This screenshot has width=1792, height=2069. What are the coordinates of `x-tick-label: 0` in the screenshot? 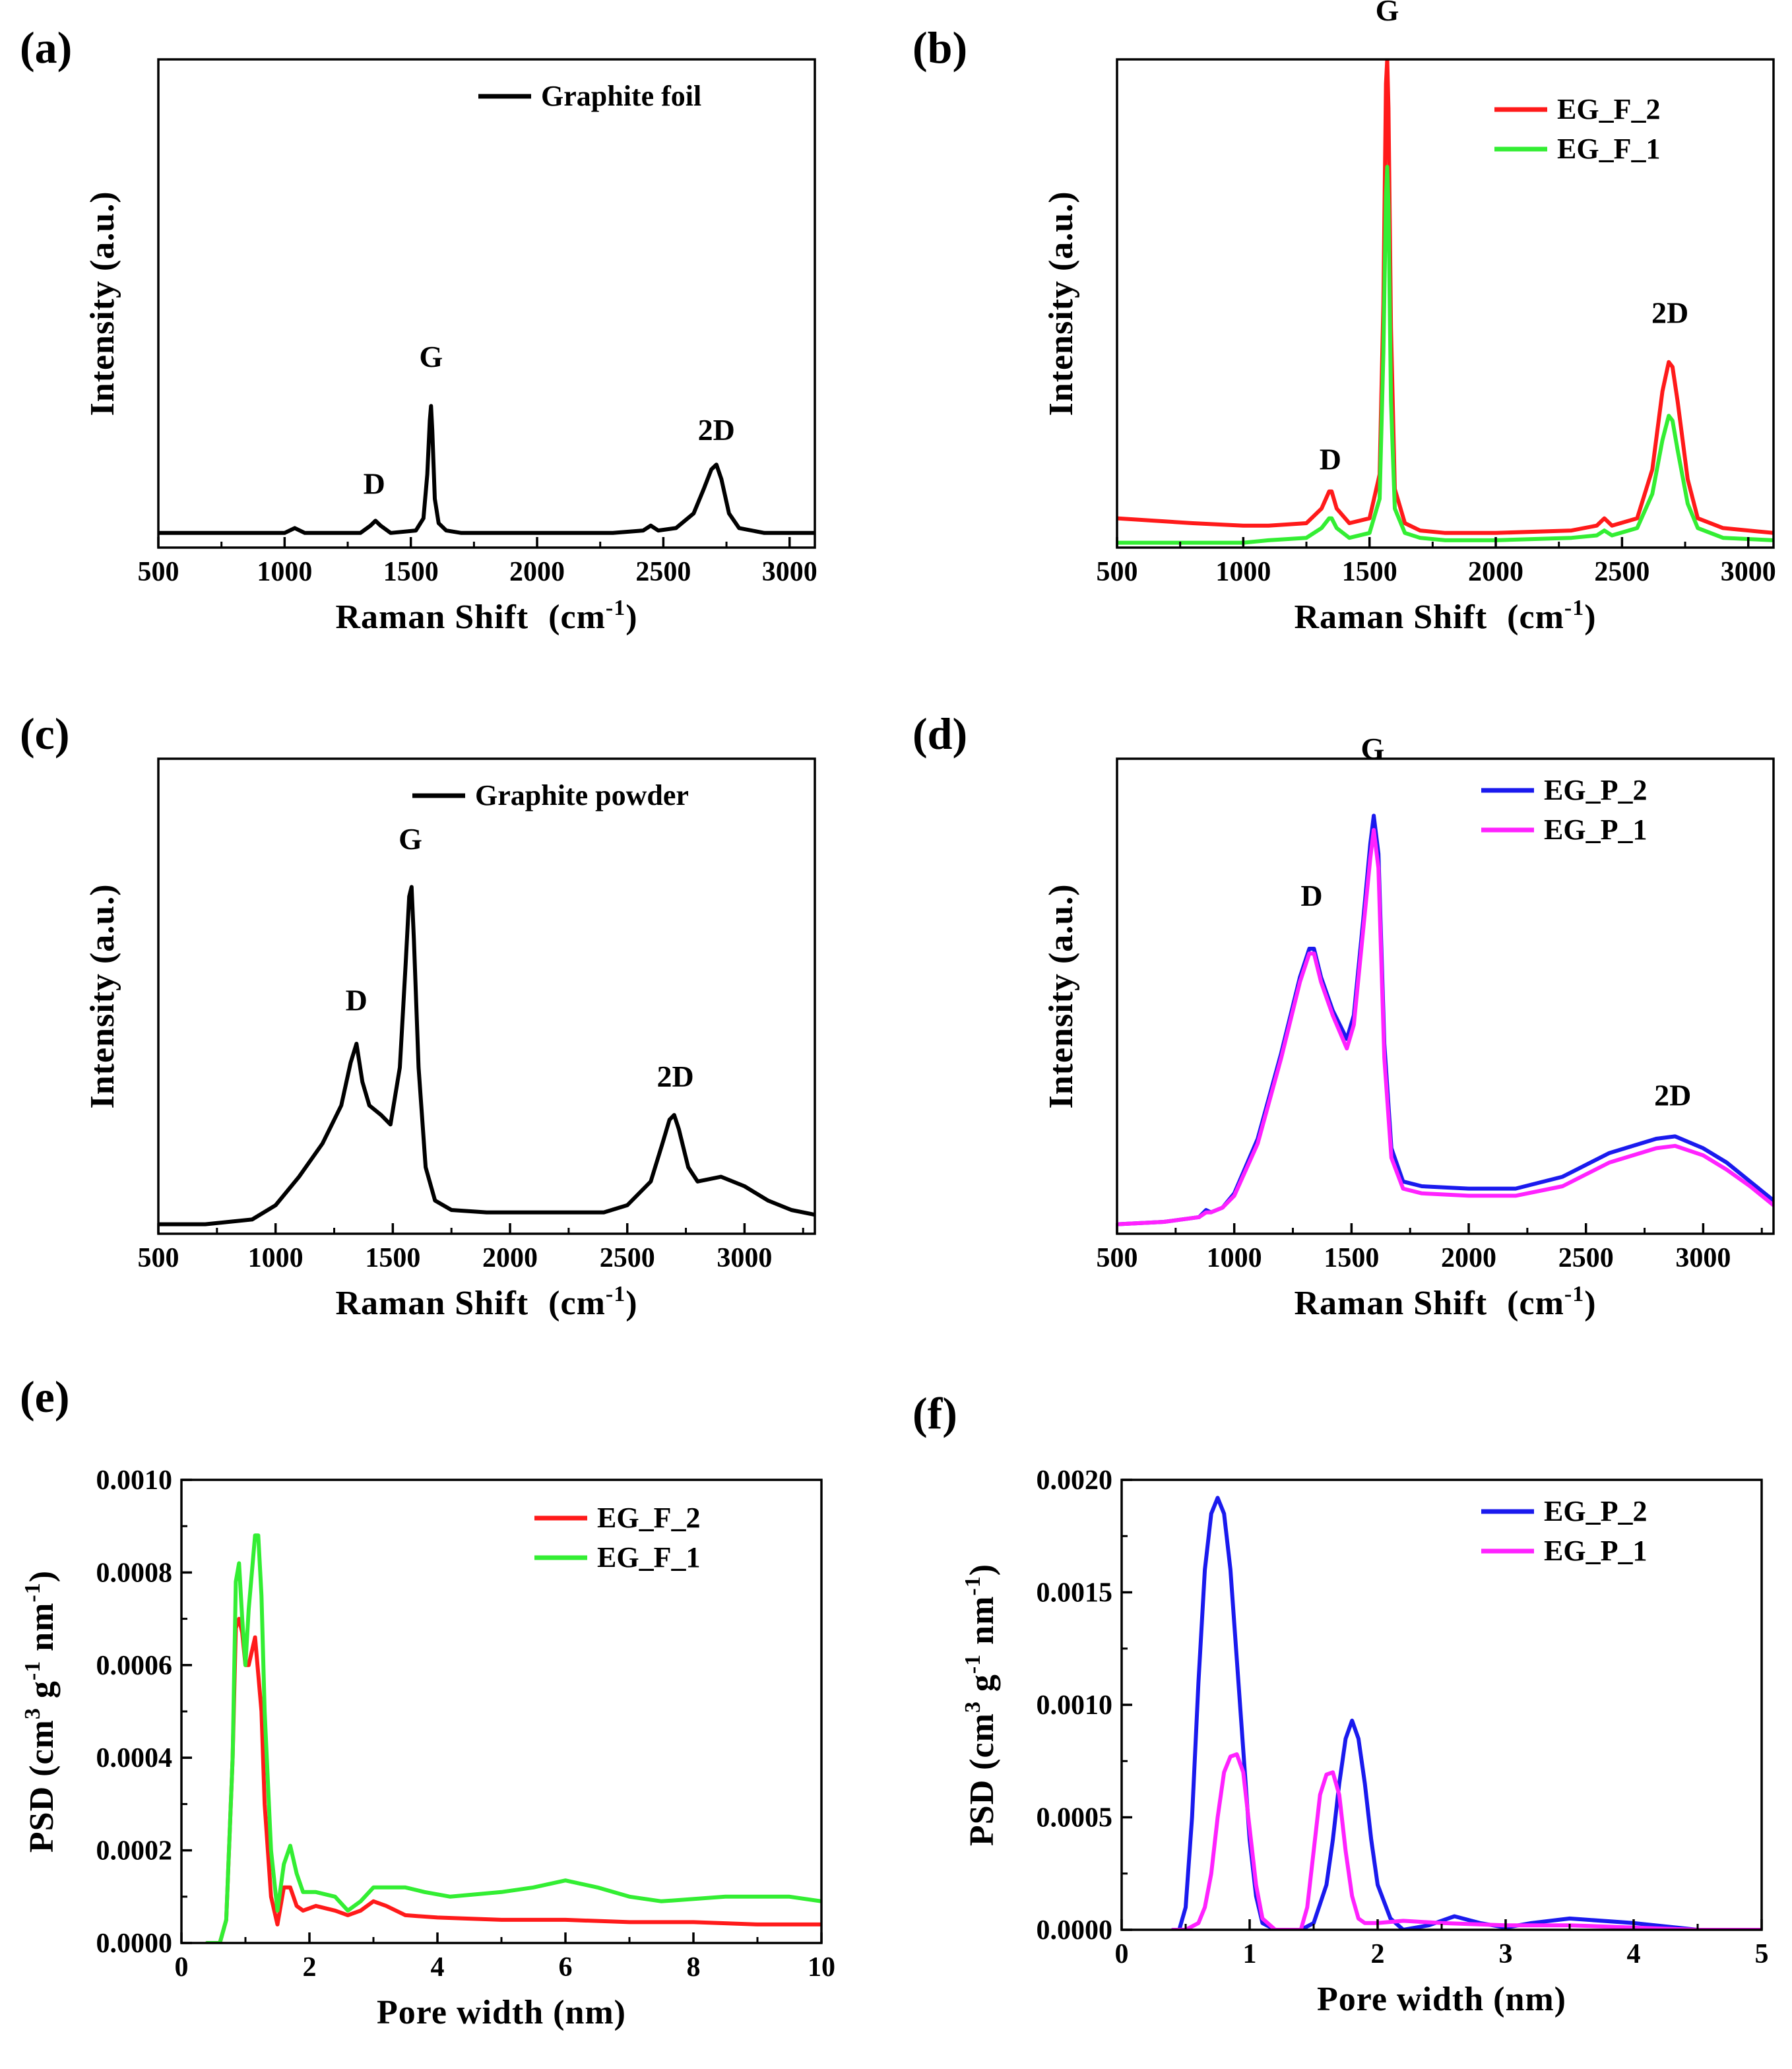 It's located at (182, 1967).